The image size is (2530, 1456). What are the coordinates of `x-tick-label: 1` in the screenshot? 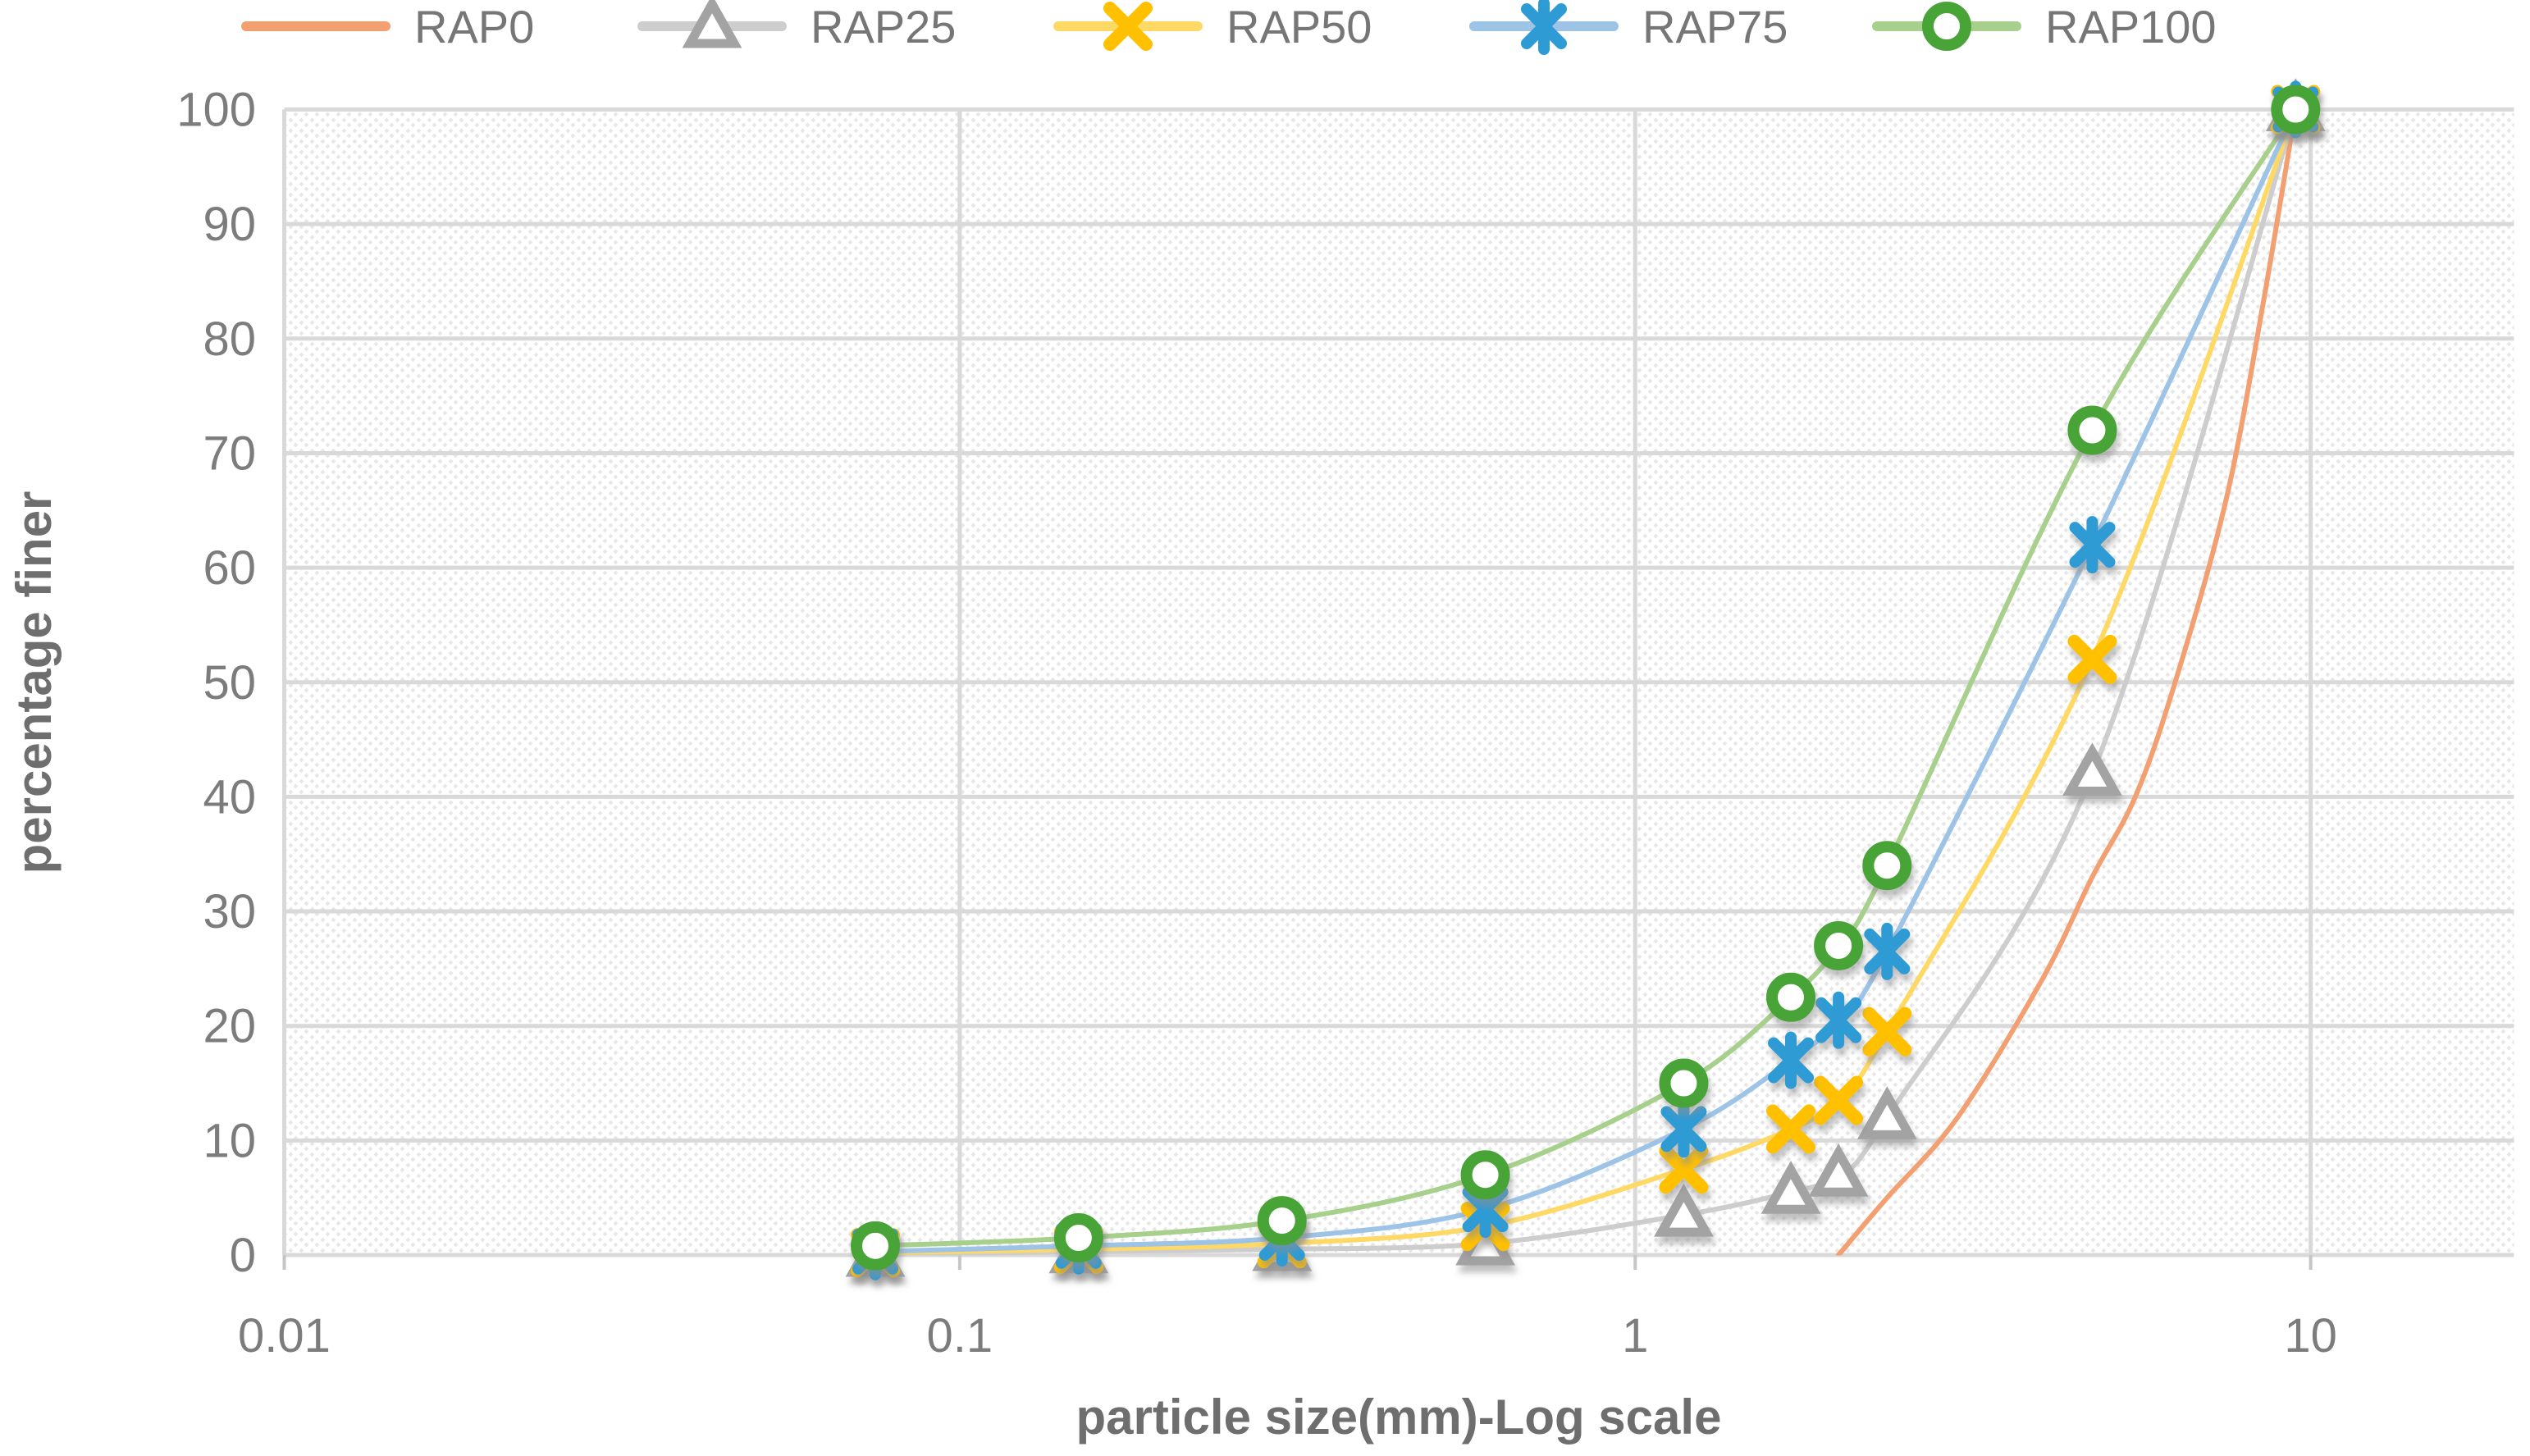 It's located at (1635, 1335).